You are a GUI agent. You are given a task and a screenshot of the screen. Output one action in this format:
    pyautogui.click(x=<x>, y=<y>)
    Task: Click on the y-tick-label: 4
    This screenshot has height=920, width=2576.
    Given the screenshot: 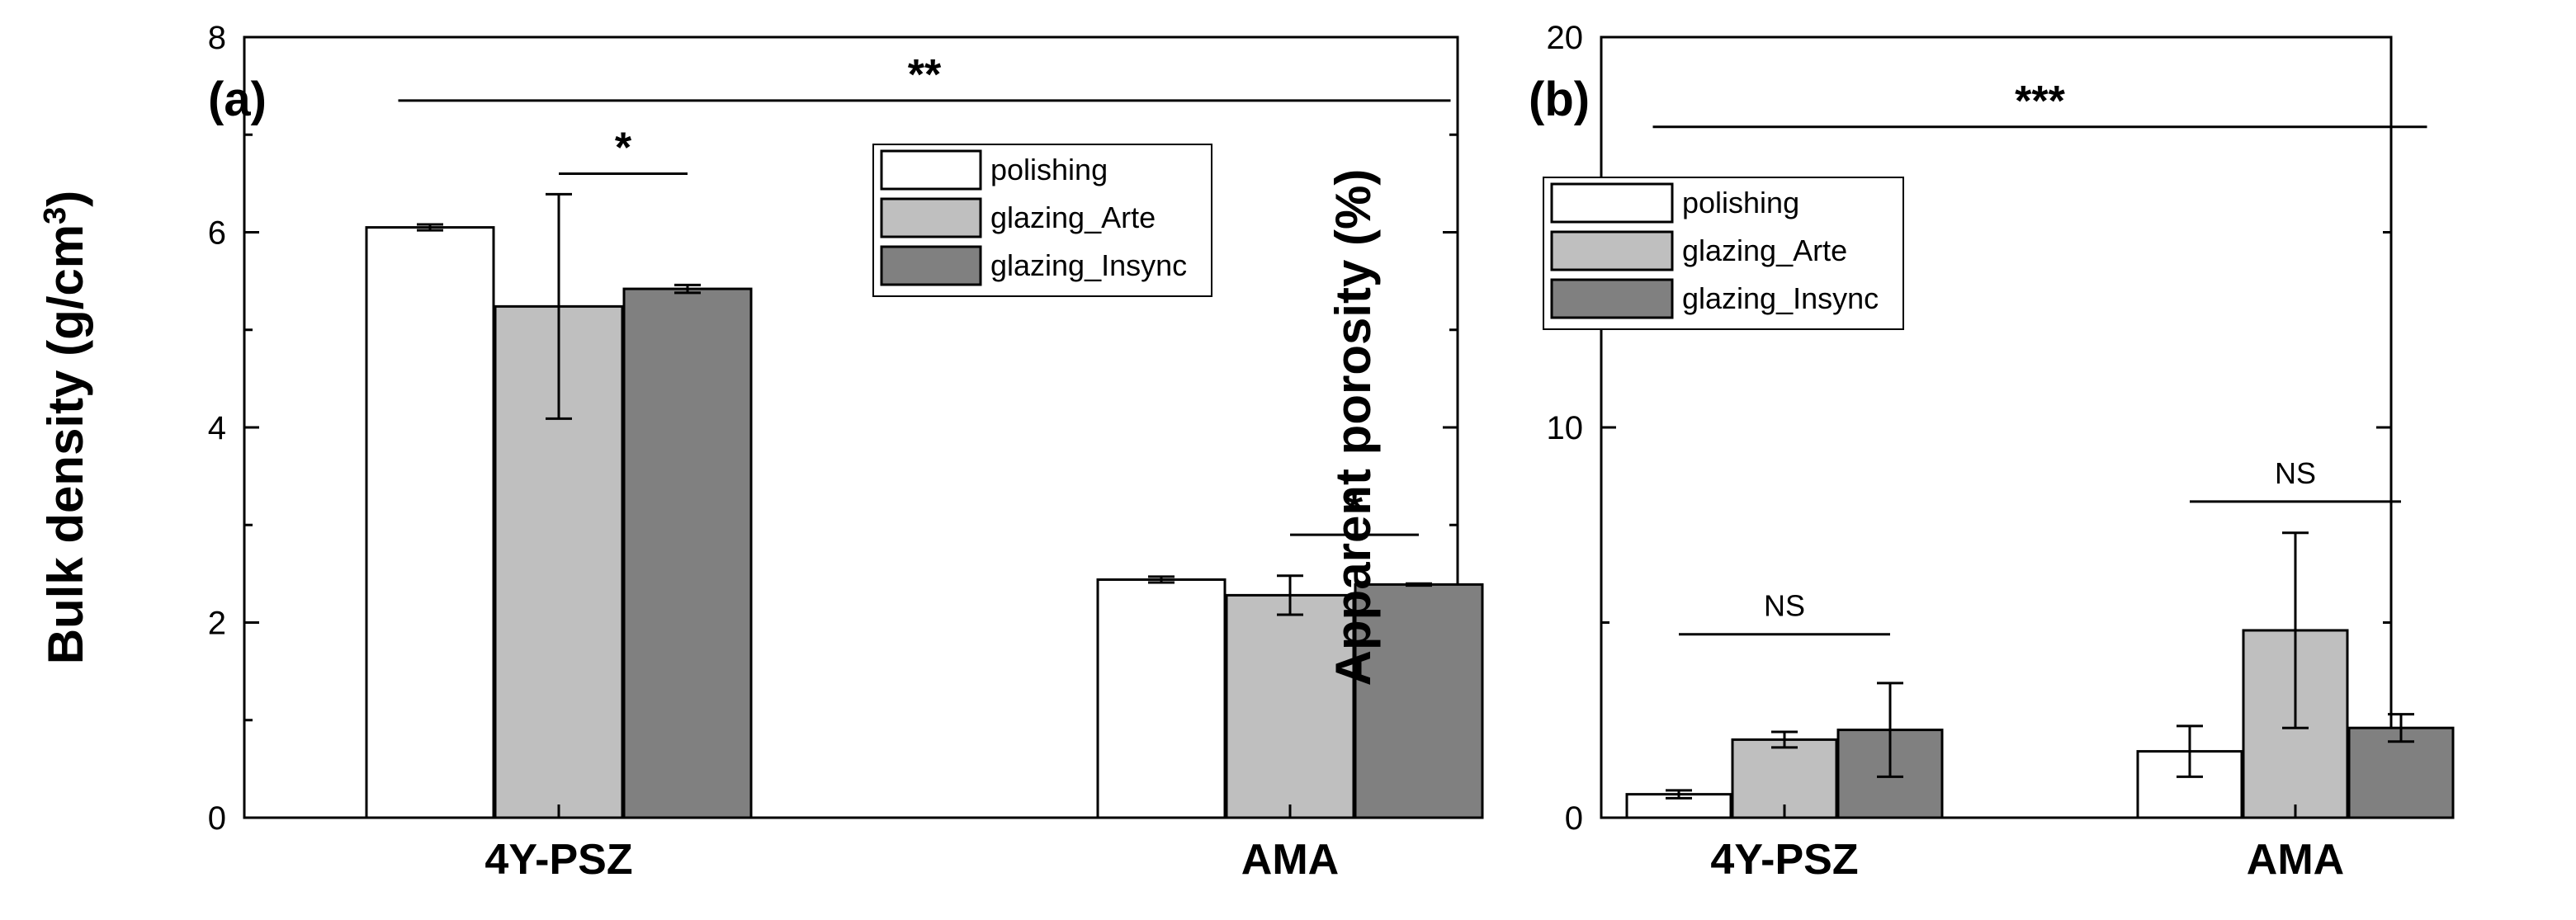 What is the action you would take?
    pyautogui.click(x=217, y=428)
    